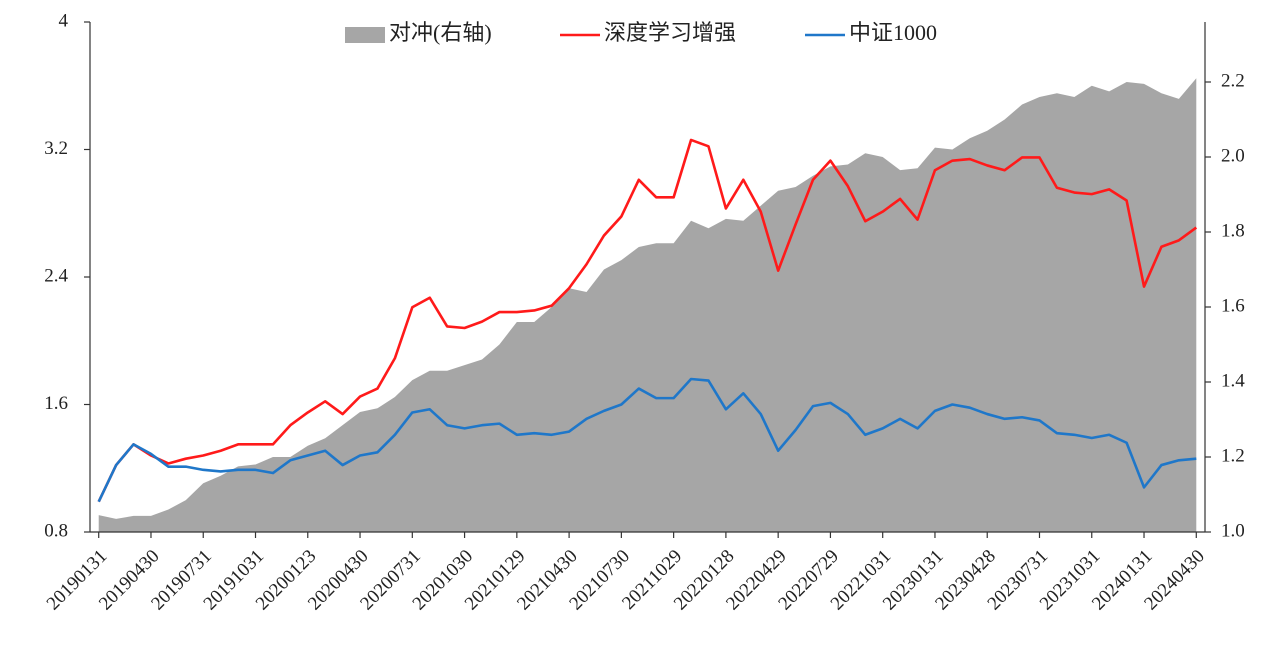 The height and width of the screenshot is (666, 1287). What do you see at coordinates (56, 148) in the screenshot?
I see `y-tick-label: 3.2` at bounding box center [56, 148].